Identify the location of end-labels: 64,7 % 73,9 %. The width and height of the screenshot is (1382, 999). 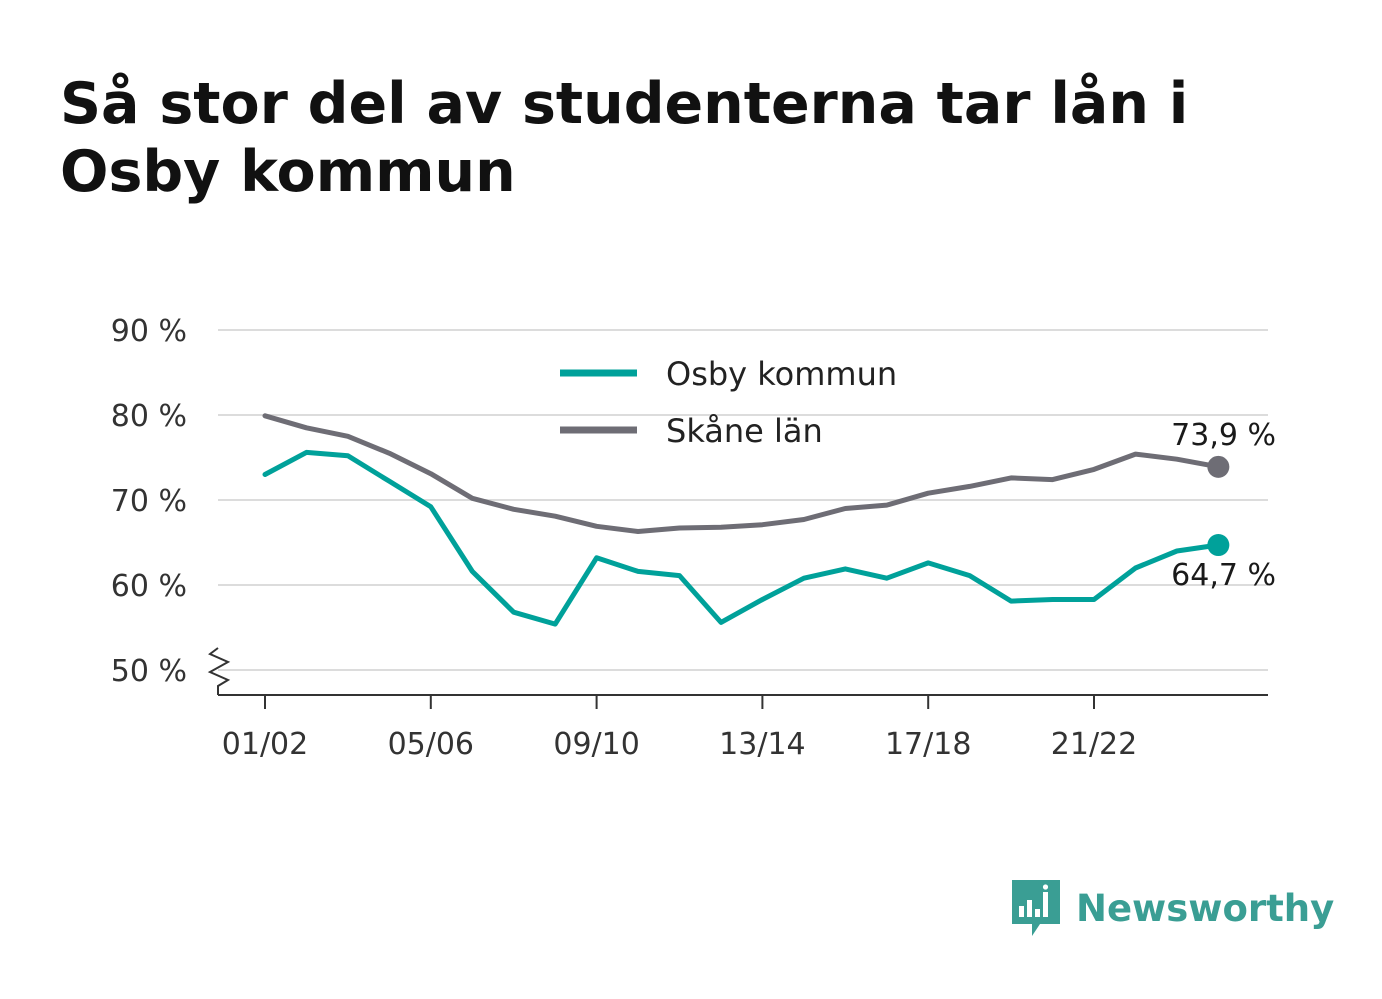
(1223, 505).